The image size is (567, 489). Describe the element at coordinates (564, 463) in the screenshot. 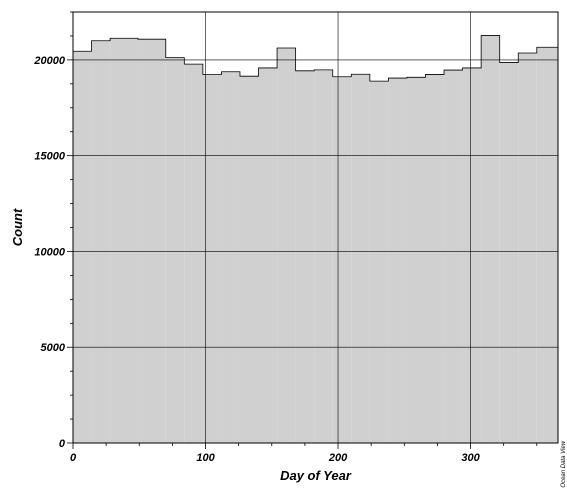

I see `credit-label: Ocean Data View` at that location.